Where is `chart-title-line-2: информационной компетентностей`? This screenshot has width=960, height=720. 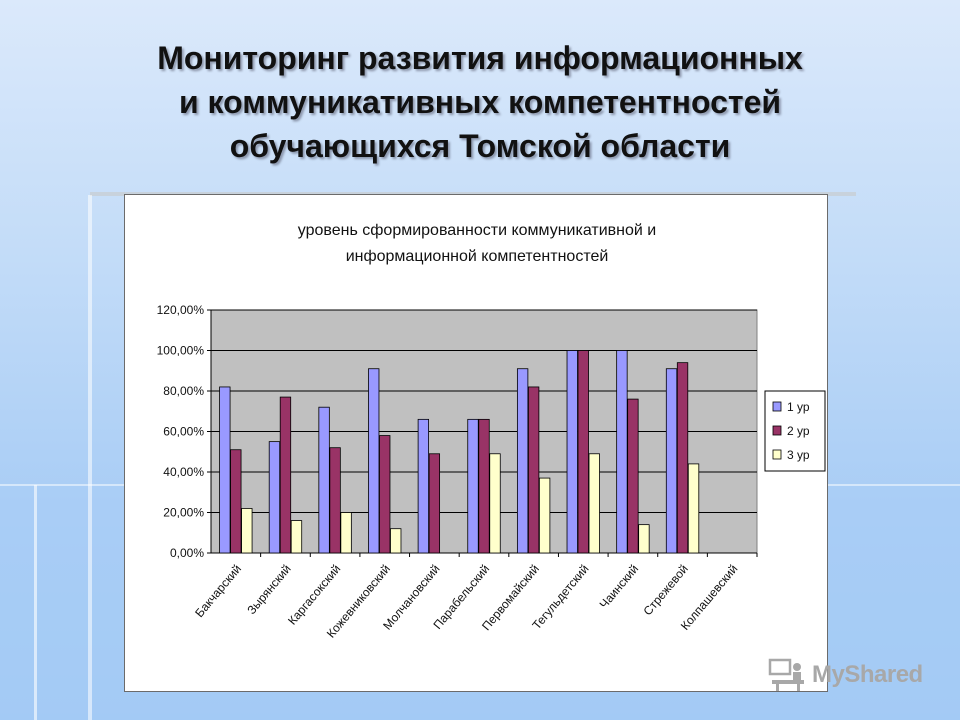 chart-title-line-2: информационной компетентностей is located at coordinates (477, 256).